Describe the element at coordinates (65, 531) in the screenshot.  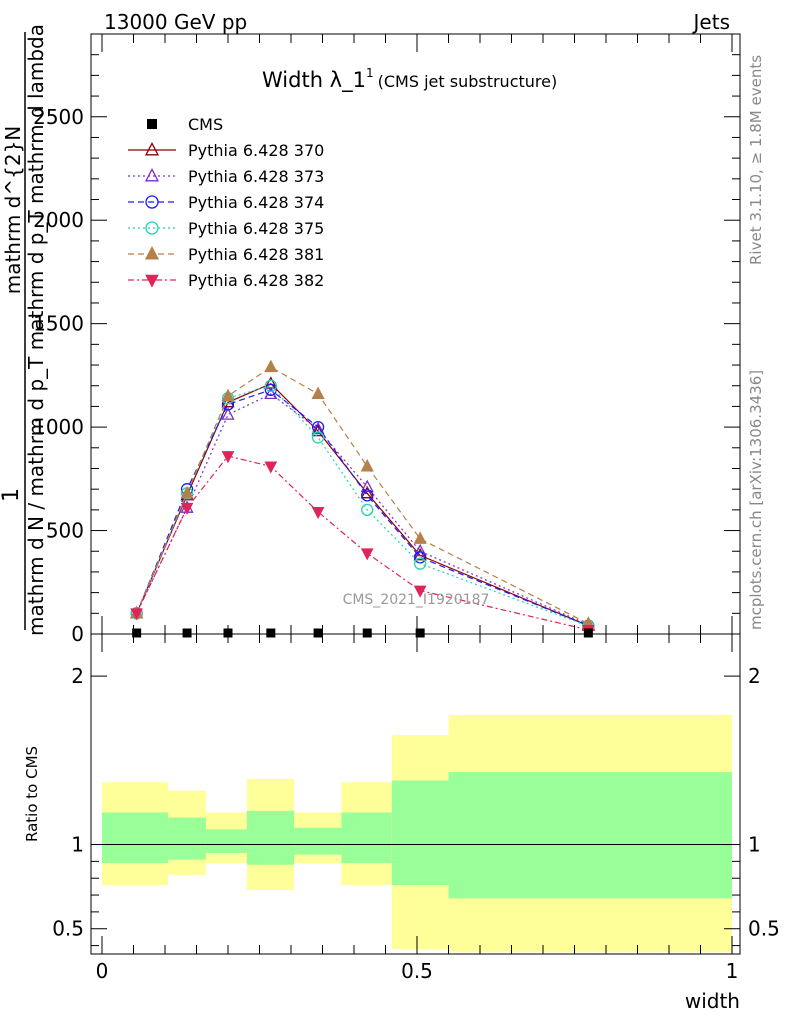
I see `main-ytick-label-500: 500` at that location.